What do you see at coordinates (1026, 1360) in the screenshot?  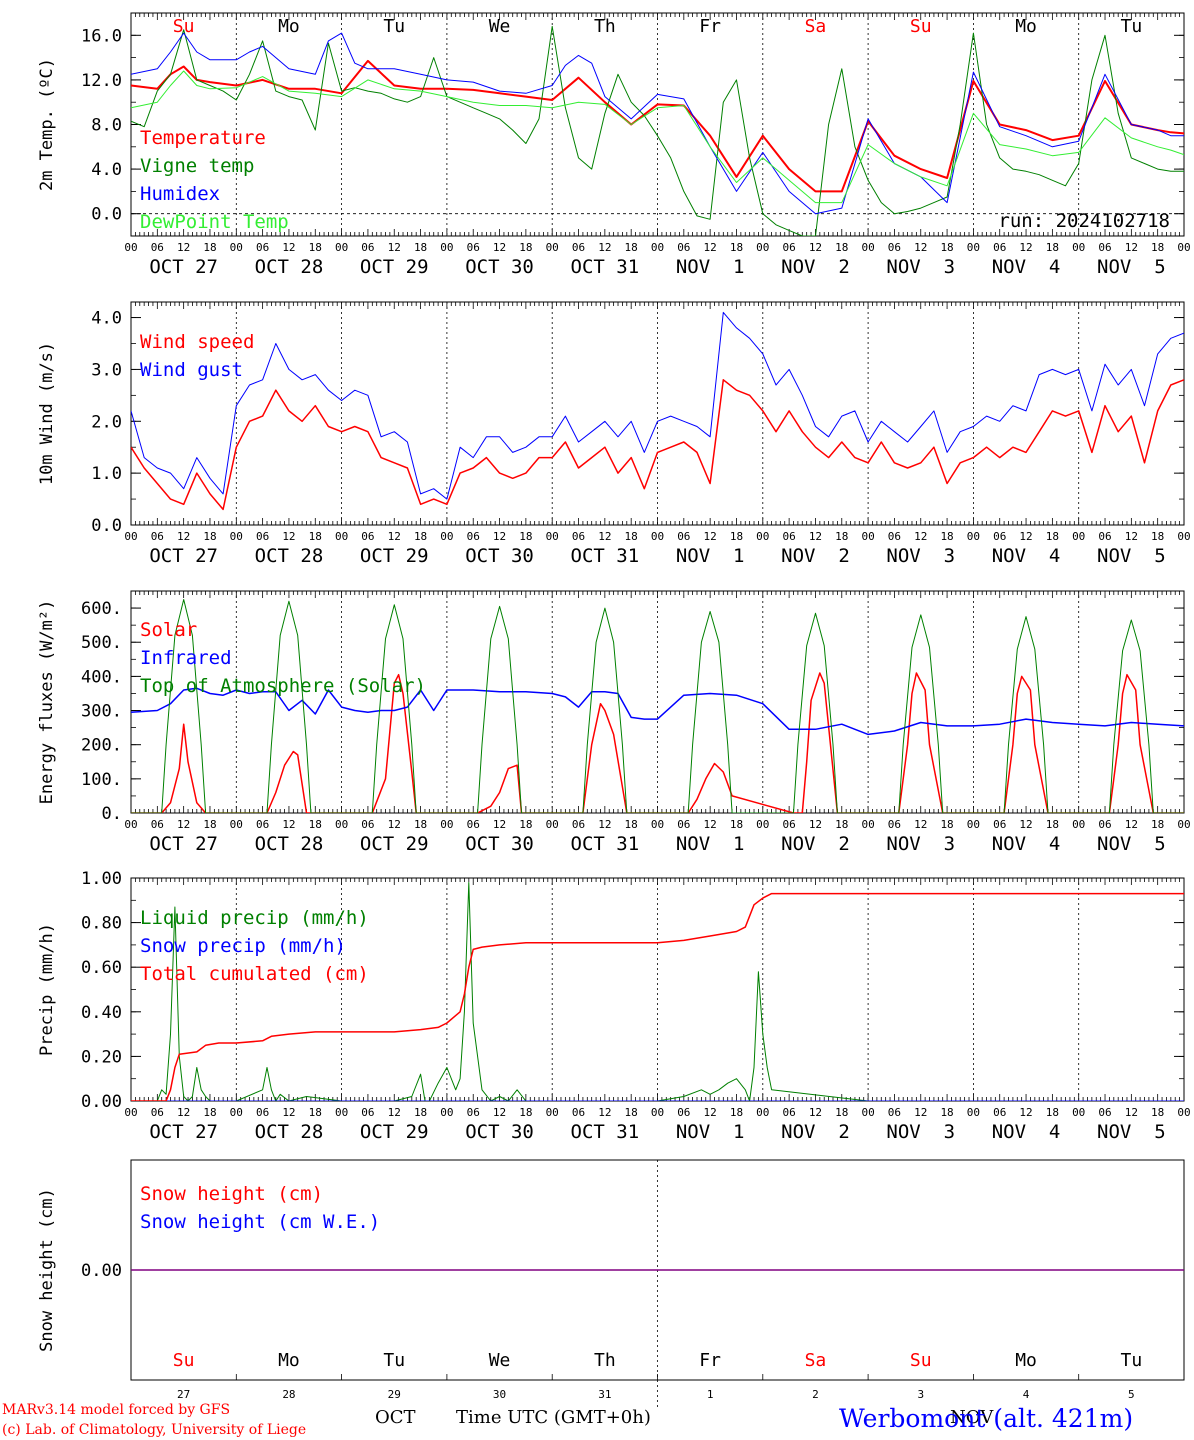 I see `weekday-label: Mo` at bounding box center [1026, 1360].